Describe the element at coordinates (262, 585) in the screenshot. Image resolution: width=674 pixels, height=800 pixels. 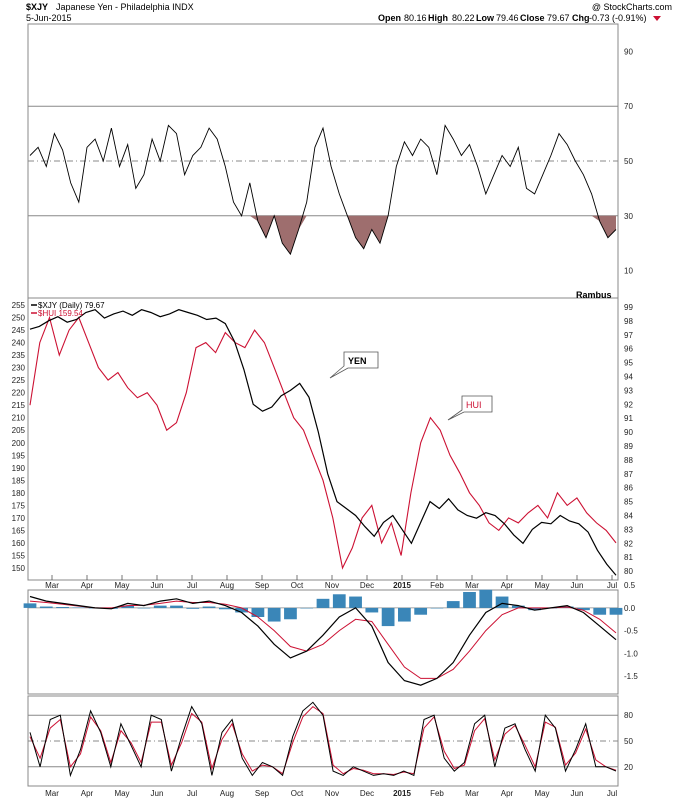
I see `price-x-label: Sep` at that location.